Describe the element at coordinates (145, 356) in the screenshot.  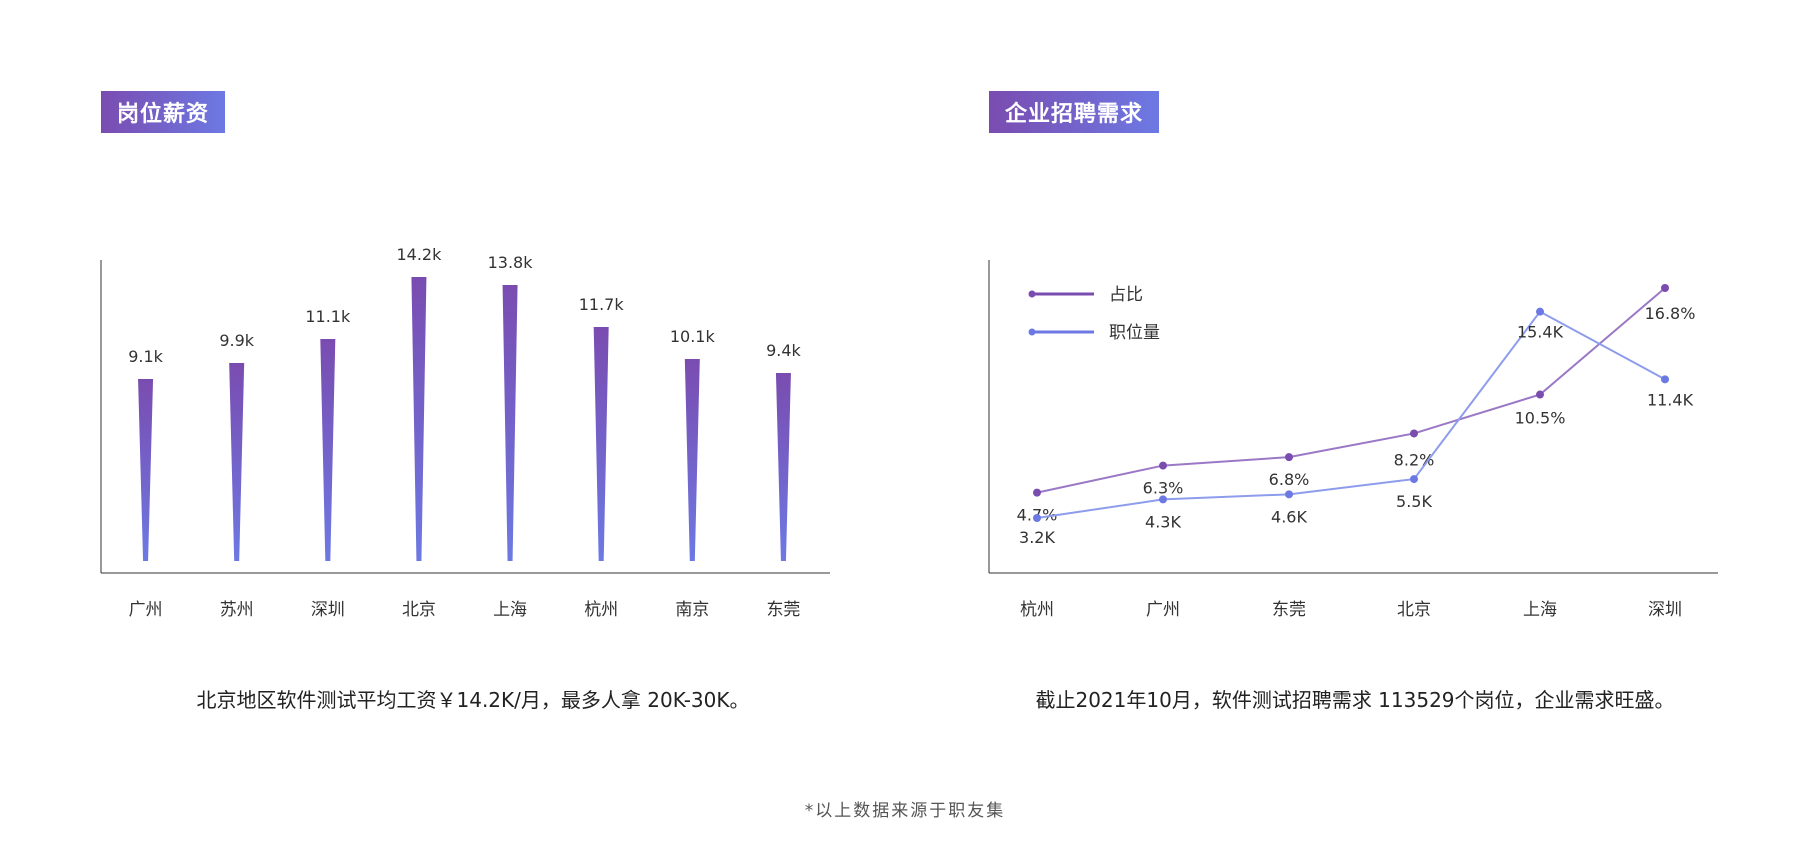
I see `salary-bar-label-0: 9.1k` at that location.